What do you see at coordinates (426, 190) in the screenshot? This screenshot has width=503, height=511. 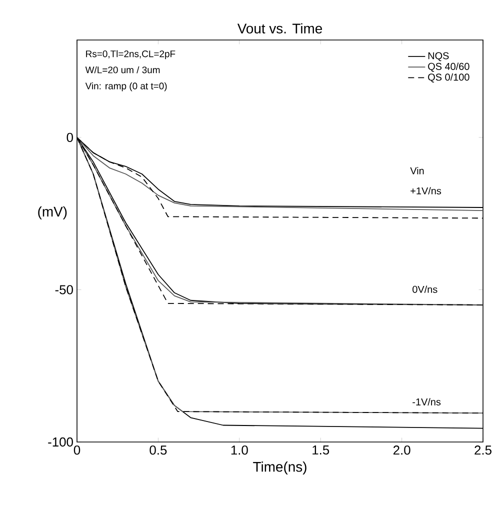 I see `annotation: +1V/ns` at bounding box center [426, 190].